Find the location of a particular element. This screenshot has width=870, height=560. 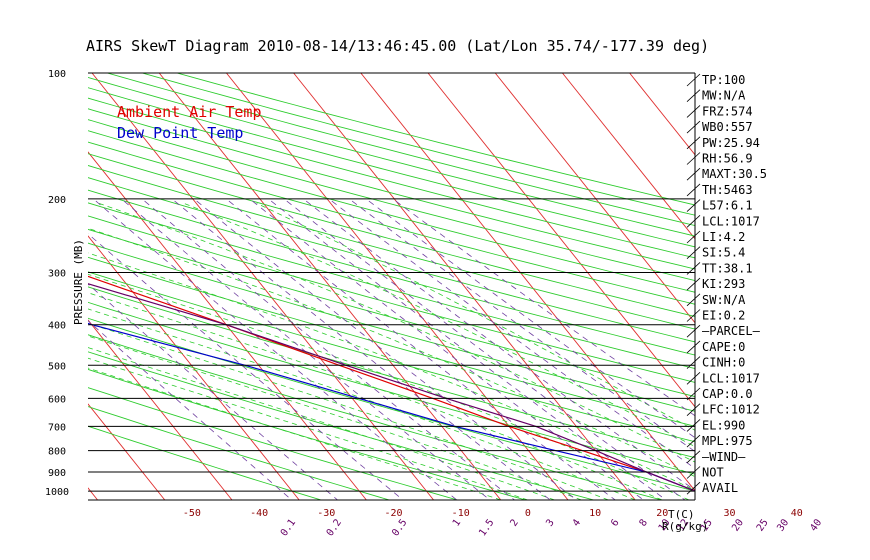

stat-label: KI:293 is located at coordinates (723, 284).